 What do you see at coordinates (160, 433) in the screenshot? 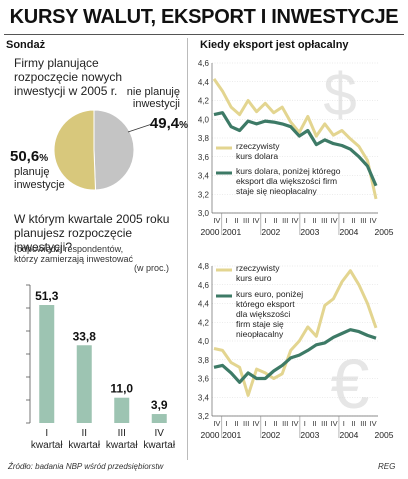
I see `bar-category-numeral: IV` at bounding box center [160, 433].